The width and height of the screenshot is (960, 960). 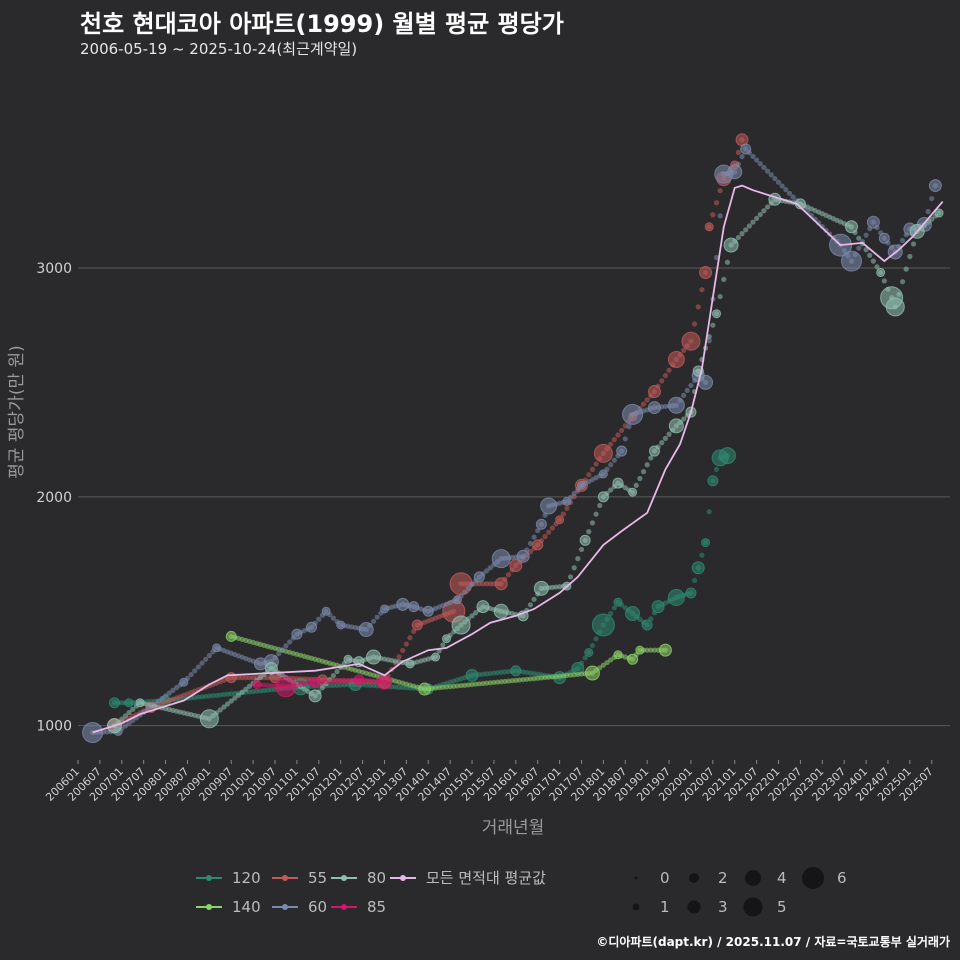 What do you see at coordinates (723, 878) in the screenshot?
I see `legend-size-label: 2` at bounding box center [723, 878].